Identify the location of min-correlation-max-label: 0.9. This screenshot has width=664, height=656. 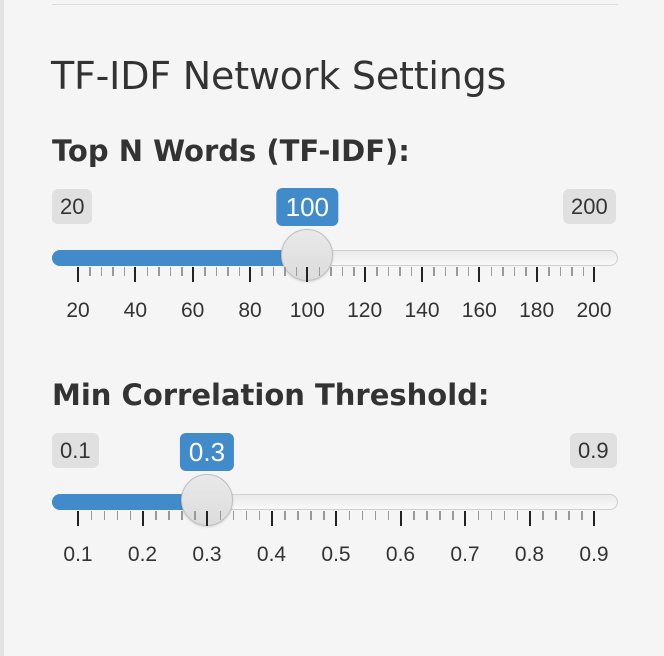
(593, 450).